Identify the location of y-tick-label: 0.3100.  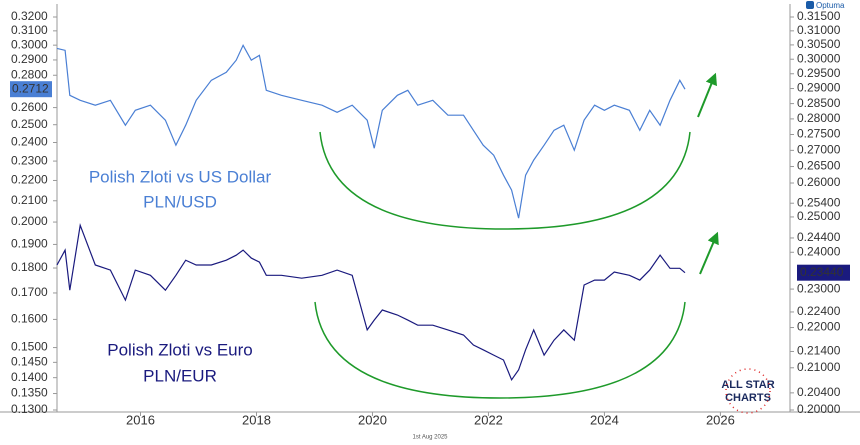
(29, 30).